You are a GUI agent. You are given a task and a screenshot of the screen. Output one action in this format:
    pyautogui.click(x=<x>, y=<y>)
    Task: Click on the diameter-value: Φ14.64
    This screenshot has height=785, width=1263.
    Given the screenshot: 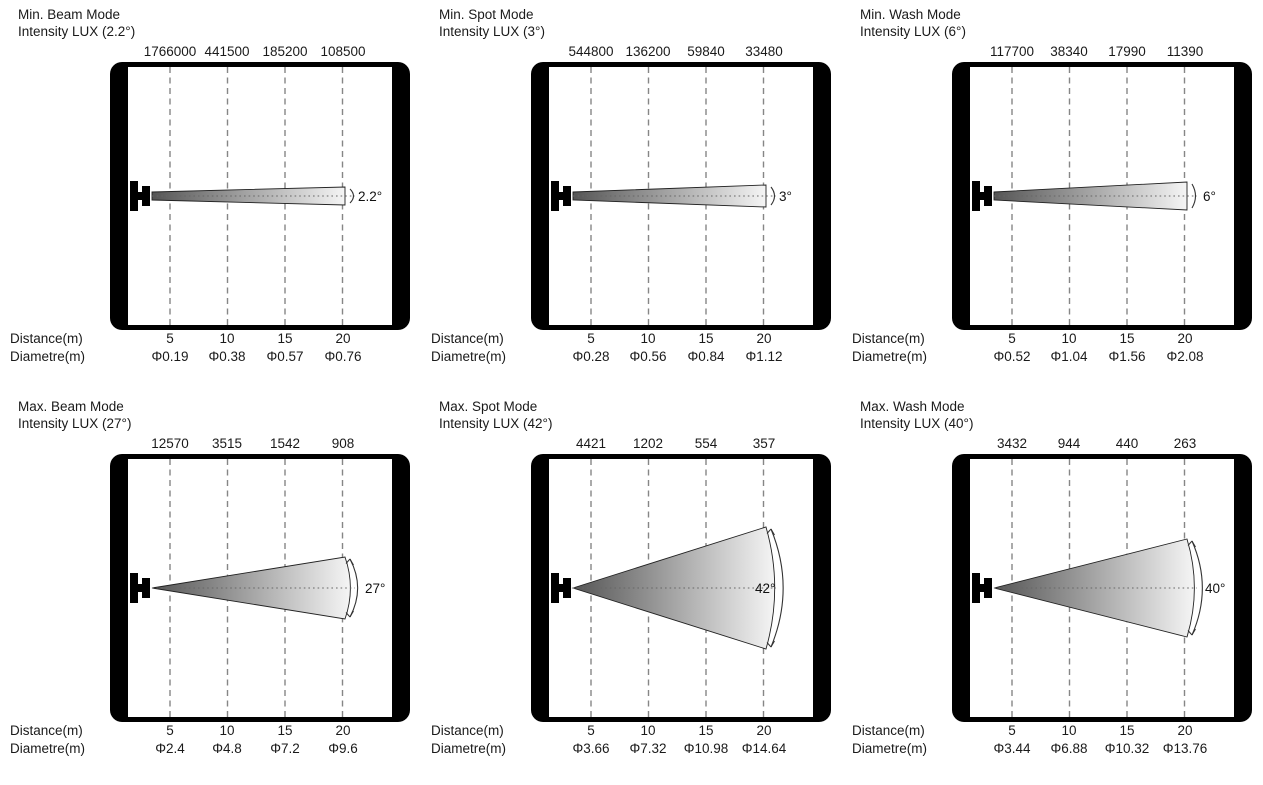 What is the action you would take?
    pyautogui.click(x=764, y=748)
    